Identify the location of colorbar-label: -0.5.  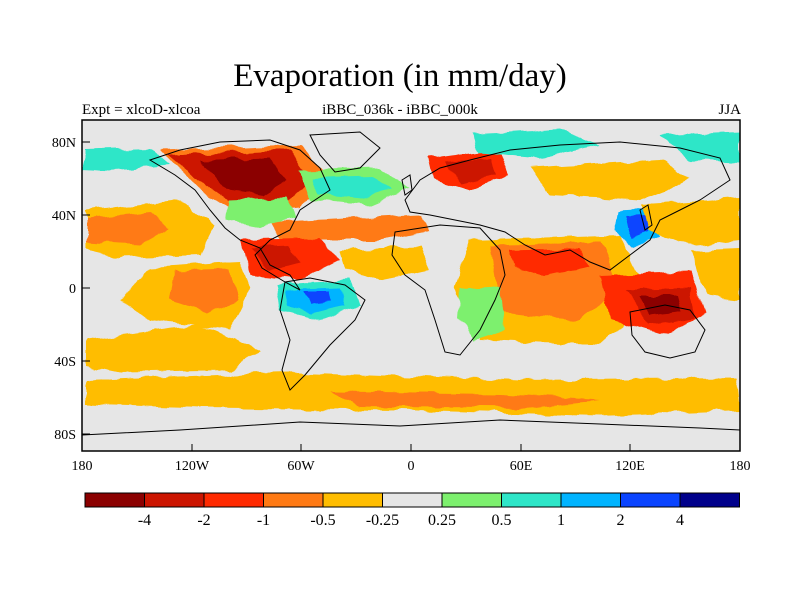
(322, 520).